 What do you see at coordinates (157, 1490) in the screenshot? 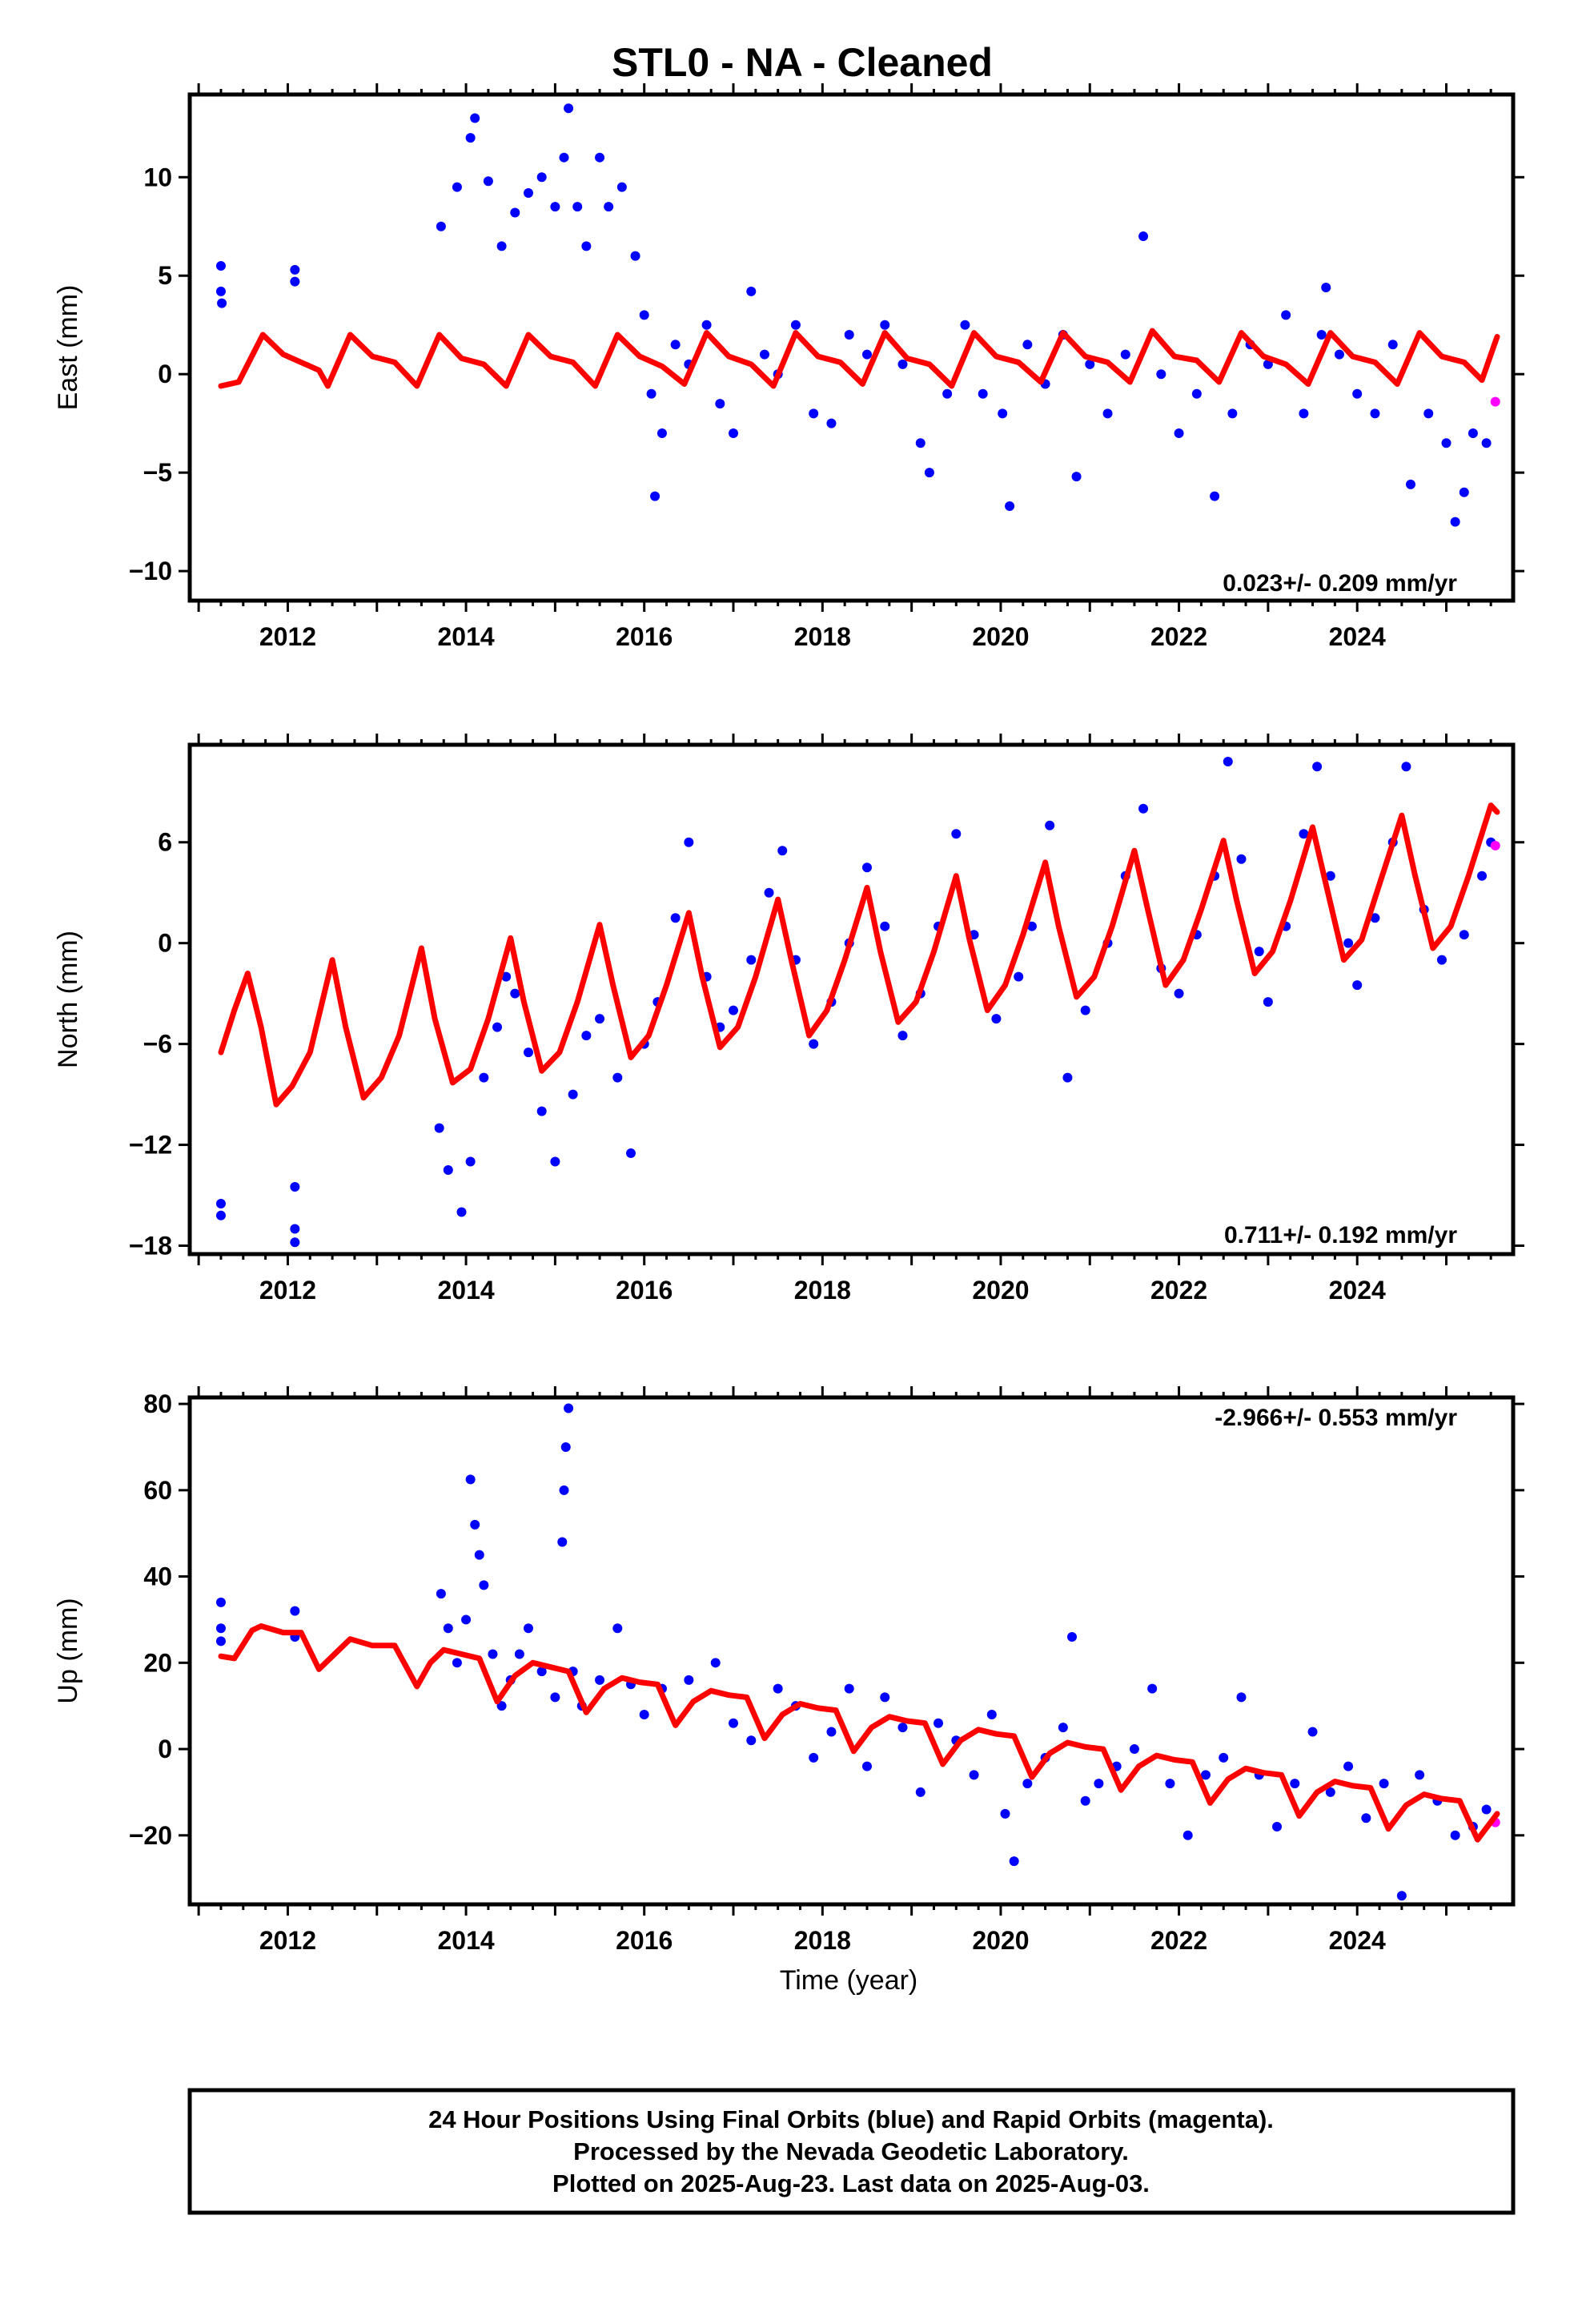
I see `y-tick-label: 60` at bounding box center [157, 1490].